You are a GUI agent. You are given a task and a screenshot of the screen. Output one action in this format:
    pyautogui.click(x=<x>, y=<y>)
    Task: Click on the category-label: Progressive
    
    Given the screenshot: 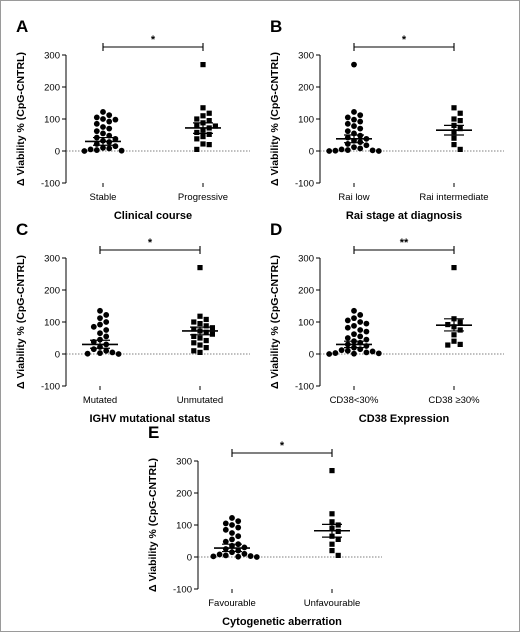 What is the action you would take?
    pyautogui.click(x=203, y=197)
    